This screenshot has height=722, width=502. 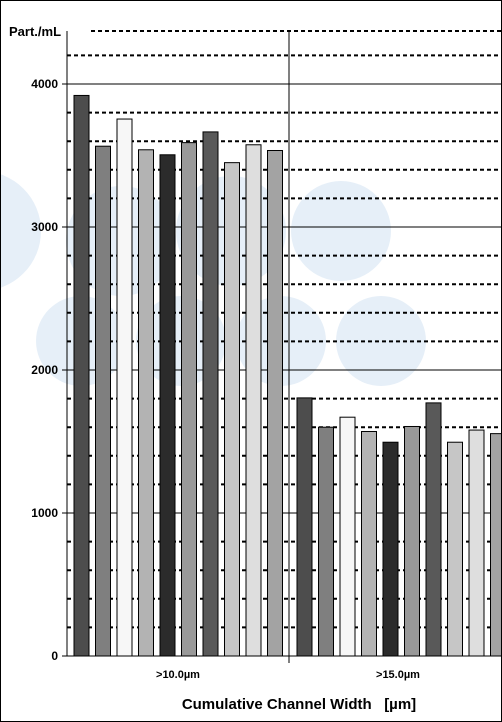 I want to click on category-label: >15.0µm, so click(x=398, y=675).